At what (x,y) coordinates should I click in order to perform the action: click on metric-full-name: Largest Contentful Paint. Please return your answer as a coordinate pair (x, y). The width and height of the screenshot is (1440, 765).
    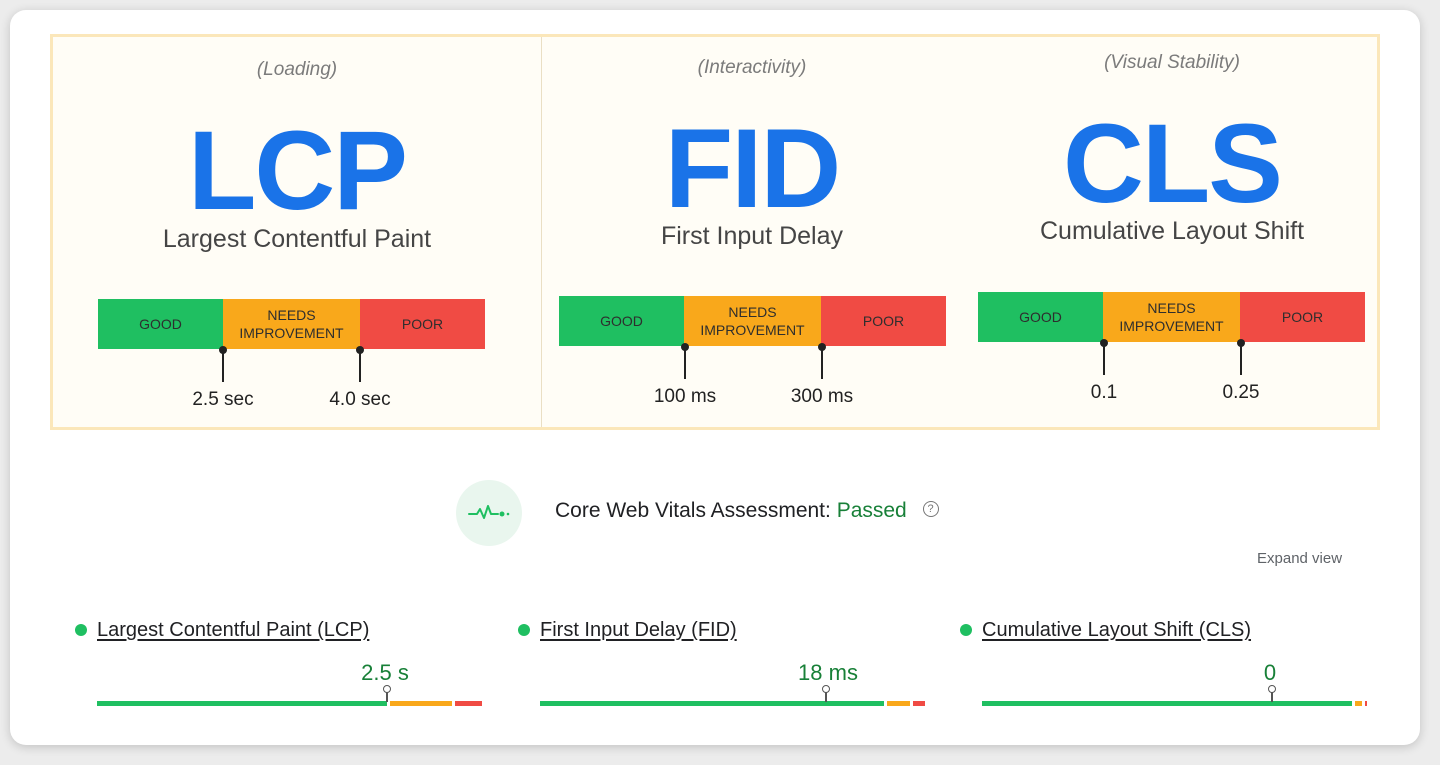
    Looking at the image, I should click on (297, 239).